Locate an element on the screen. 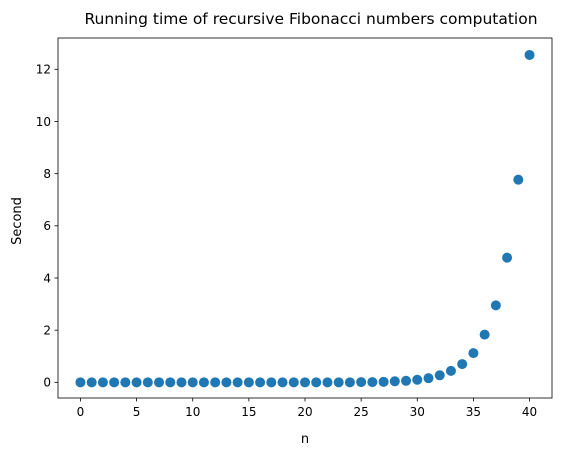  x-tick-label: 5 is located at coordinates (137, 412).